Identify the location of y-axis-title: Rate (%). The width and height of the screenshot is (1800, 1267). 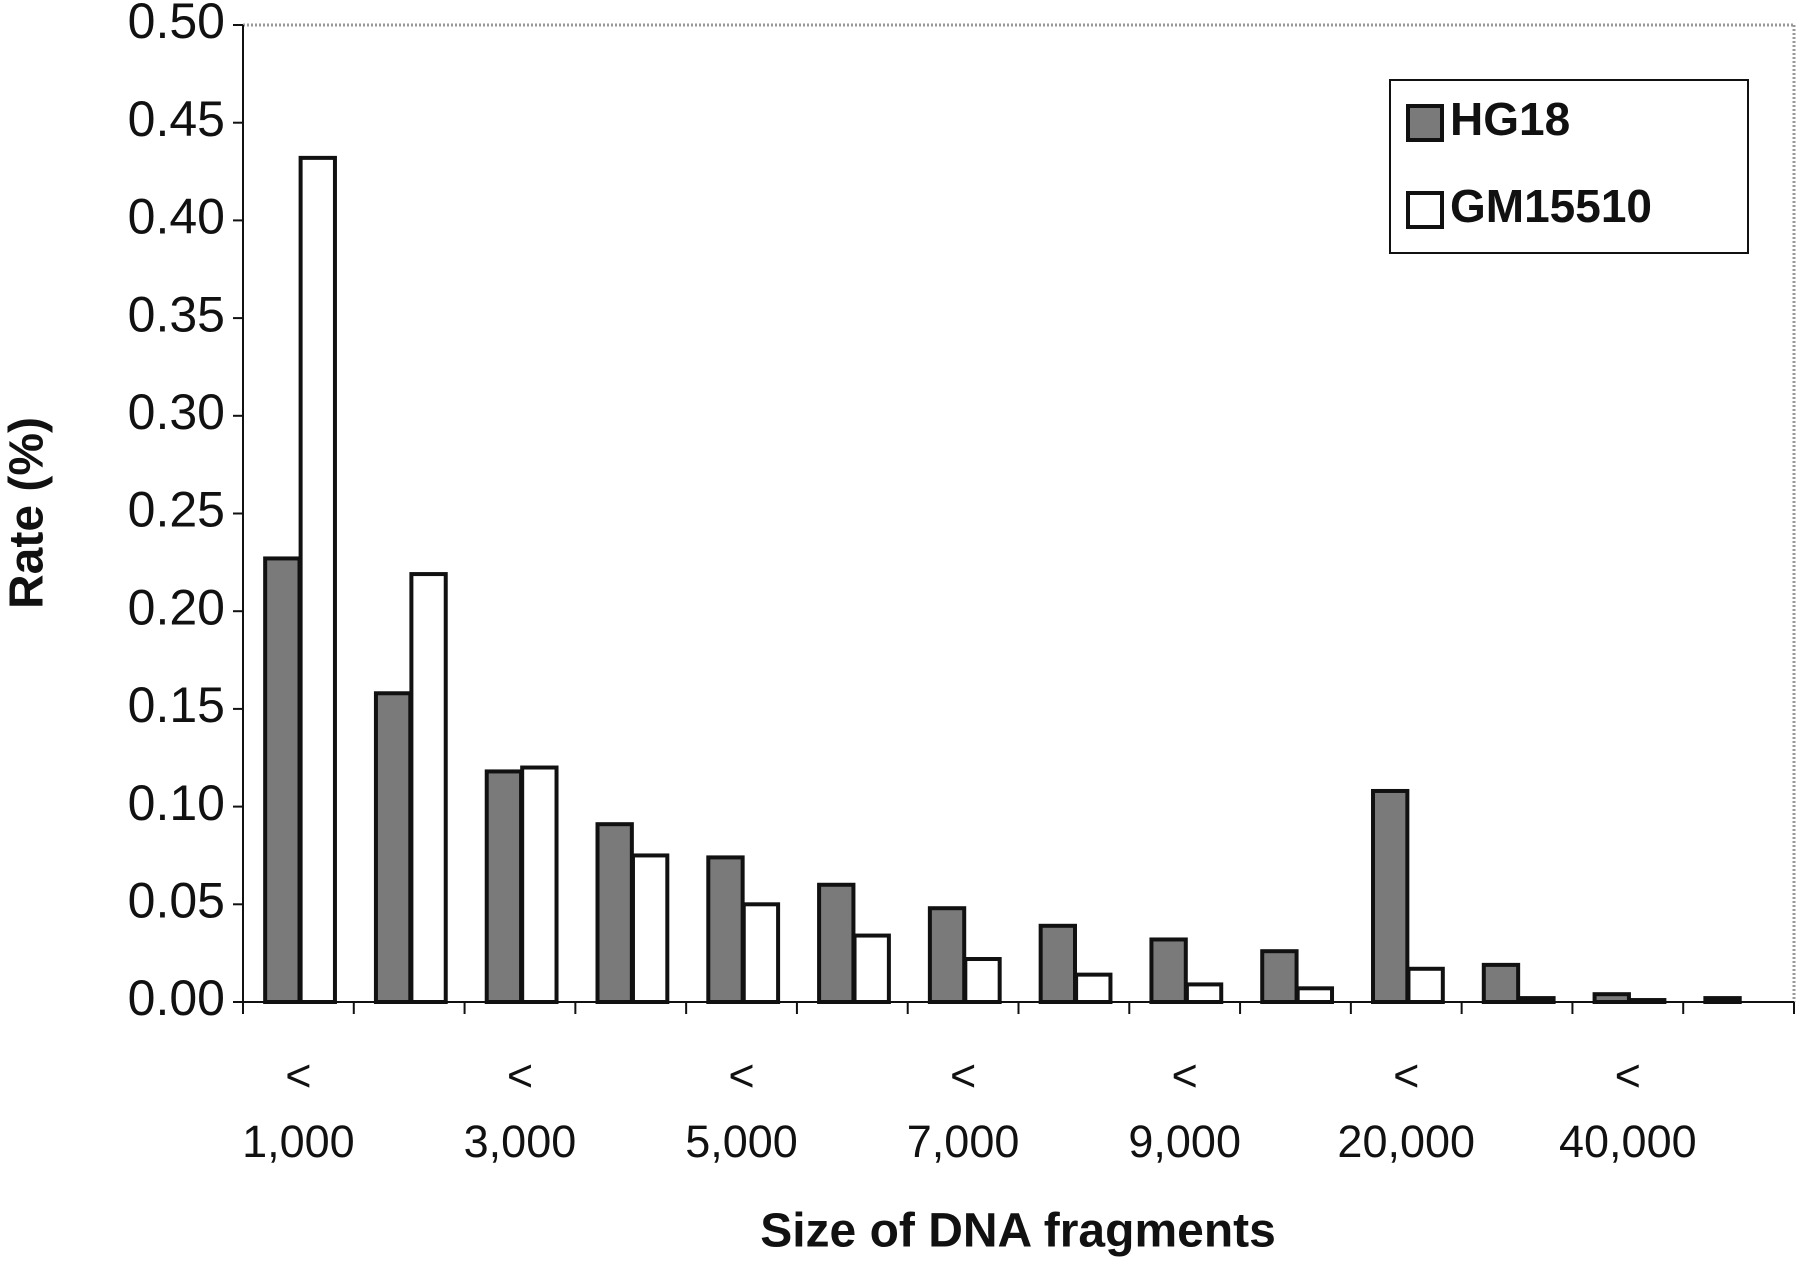
(27, 513).